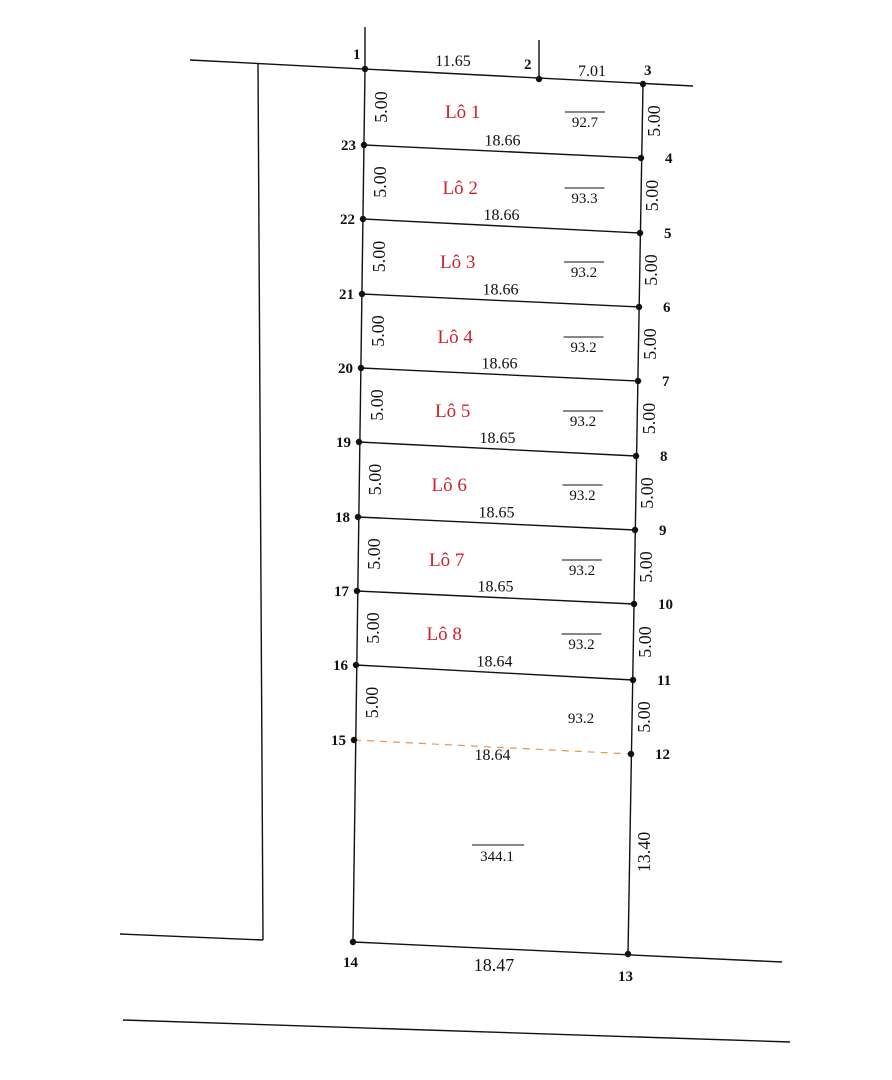  Describe the element at coordinates (260, 502) in the screenshot. I see `road-edge-left` at that location.